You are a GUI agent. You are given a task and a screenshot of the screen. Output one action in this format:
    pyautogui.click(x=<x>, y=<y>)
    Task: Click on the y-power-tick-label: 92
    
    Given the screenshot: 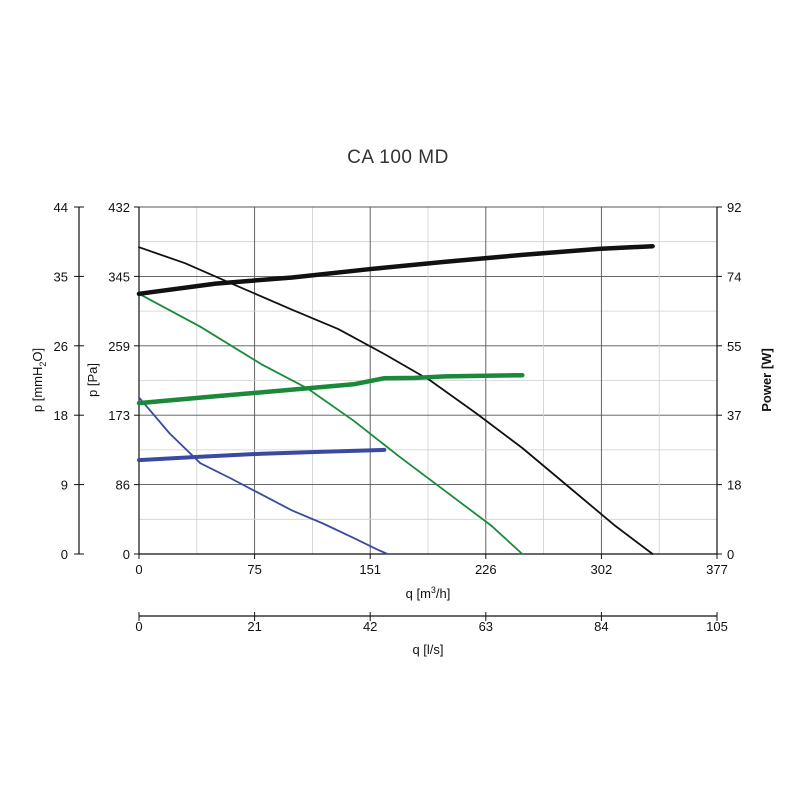 What is the action you would take?
    pyautogui.click(x=734, y=207)
    